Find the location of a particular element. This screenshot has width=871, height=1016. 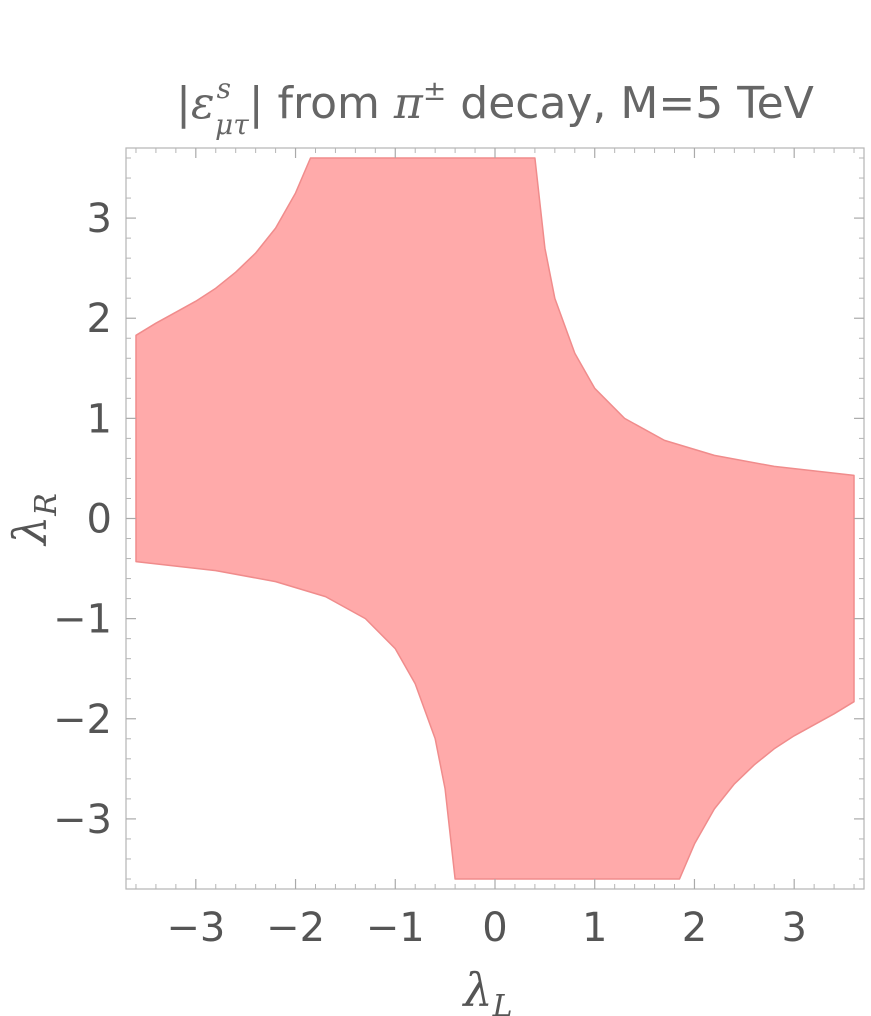

x-tick-label: −1 is located at coordinates (395, 928).